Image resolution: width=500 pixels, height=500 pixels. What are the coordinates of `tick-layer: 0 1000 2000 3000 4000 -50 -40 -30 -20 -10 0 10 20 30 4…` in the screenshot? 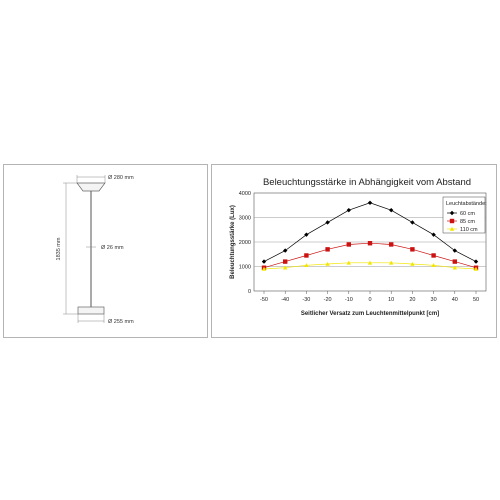 It's located at (359, 247).